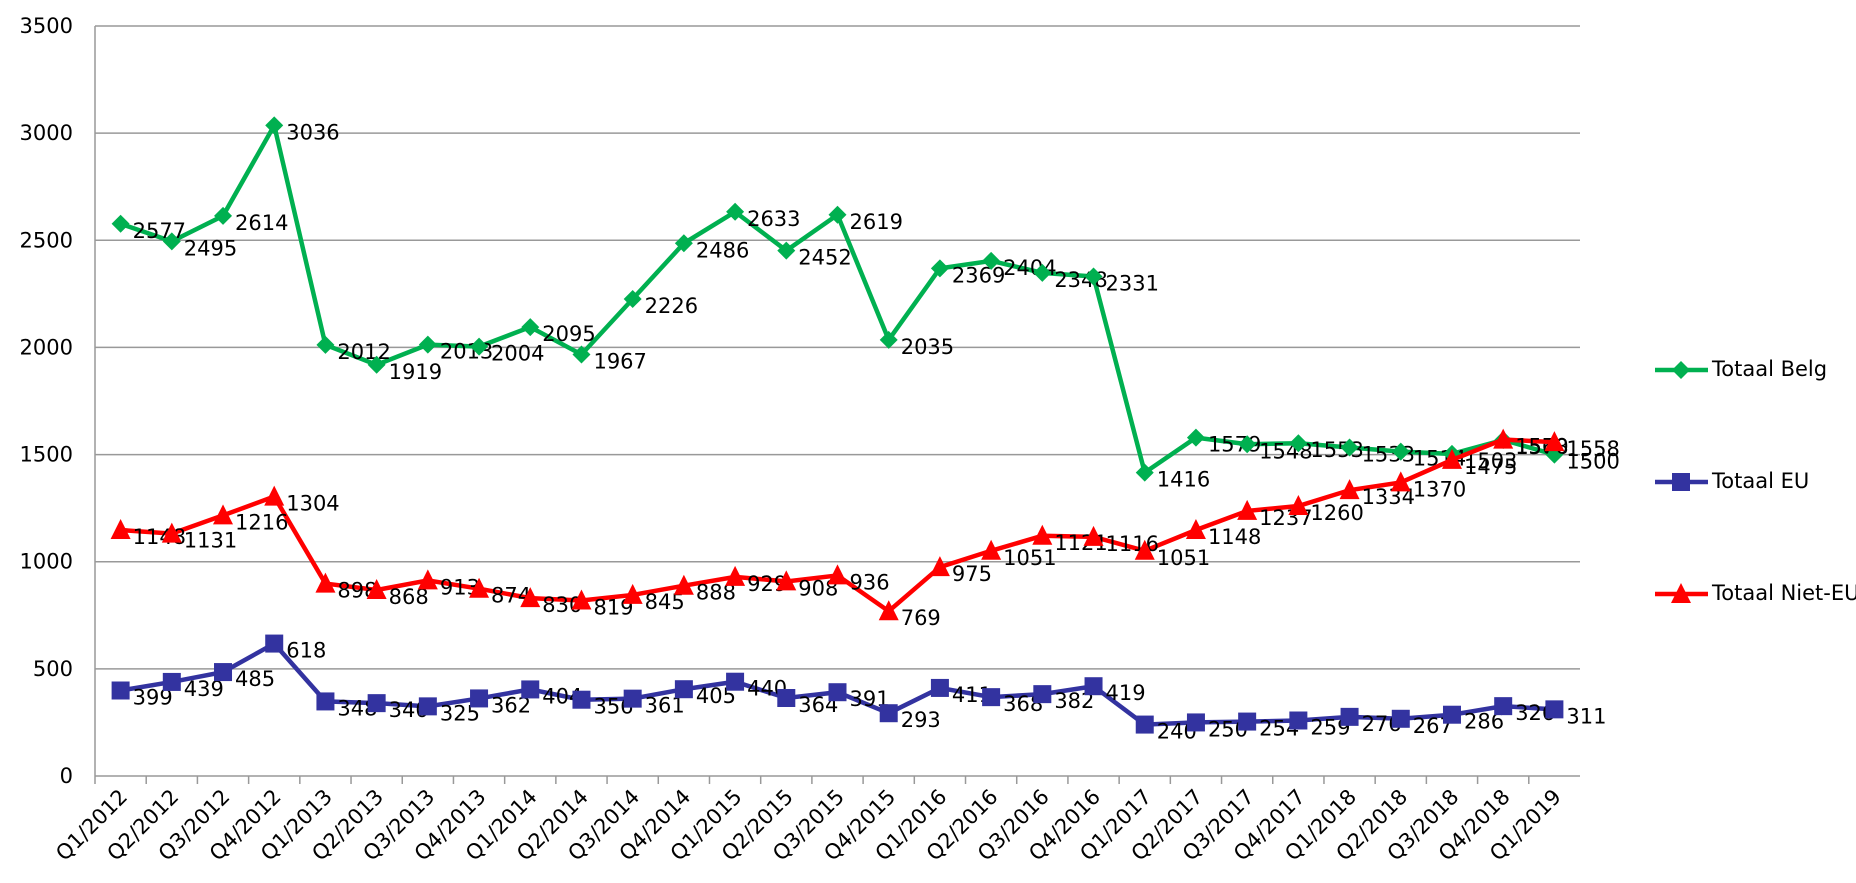 Image resolution: width=1856 pixels, height=883 pixels. What do you see at coordinates (978, 275) in the screenshot?
I see `data-label: 2369` at bounding box center [978, 275].